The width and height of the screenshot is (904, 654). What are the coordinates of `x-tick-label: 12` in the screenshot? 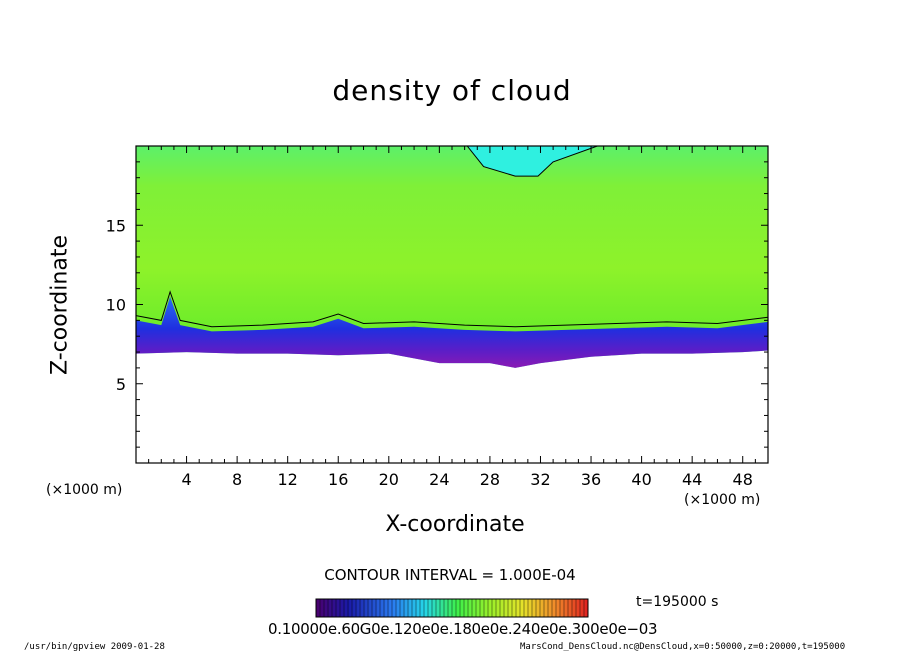 It's located at (288, 479).